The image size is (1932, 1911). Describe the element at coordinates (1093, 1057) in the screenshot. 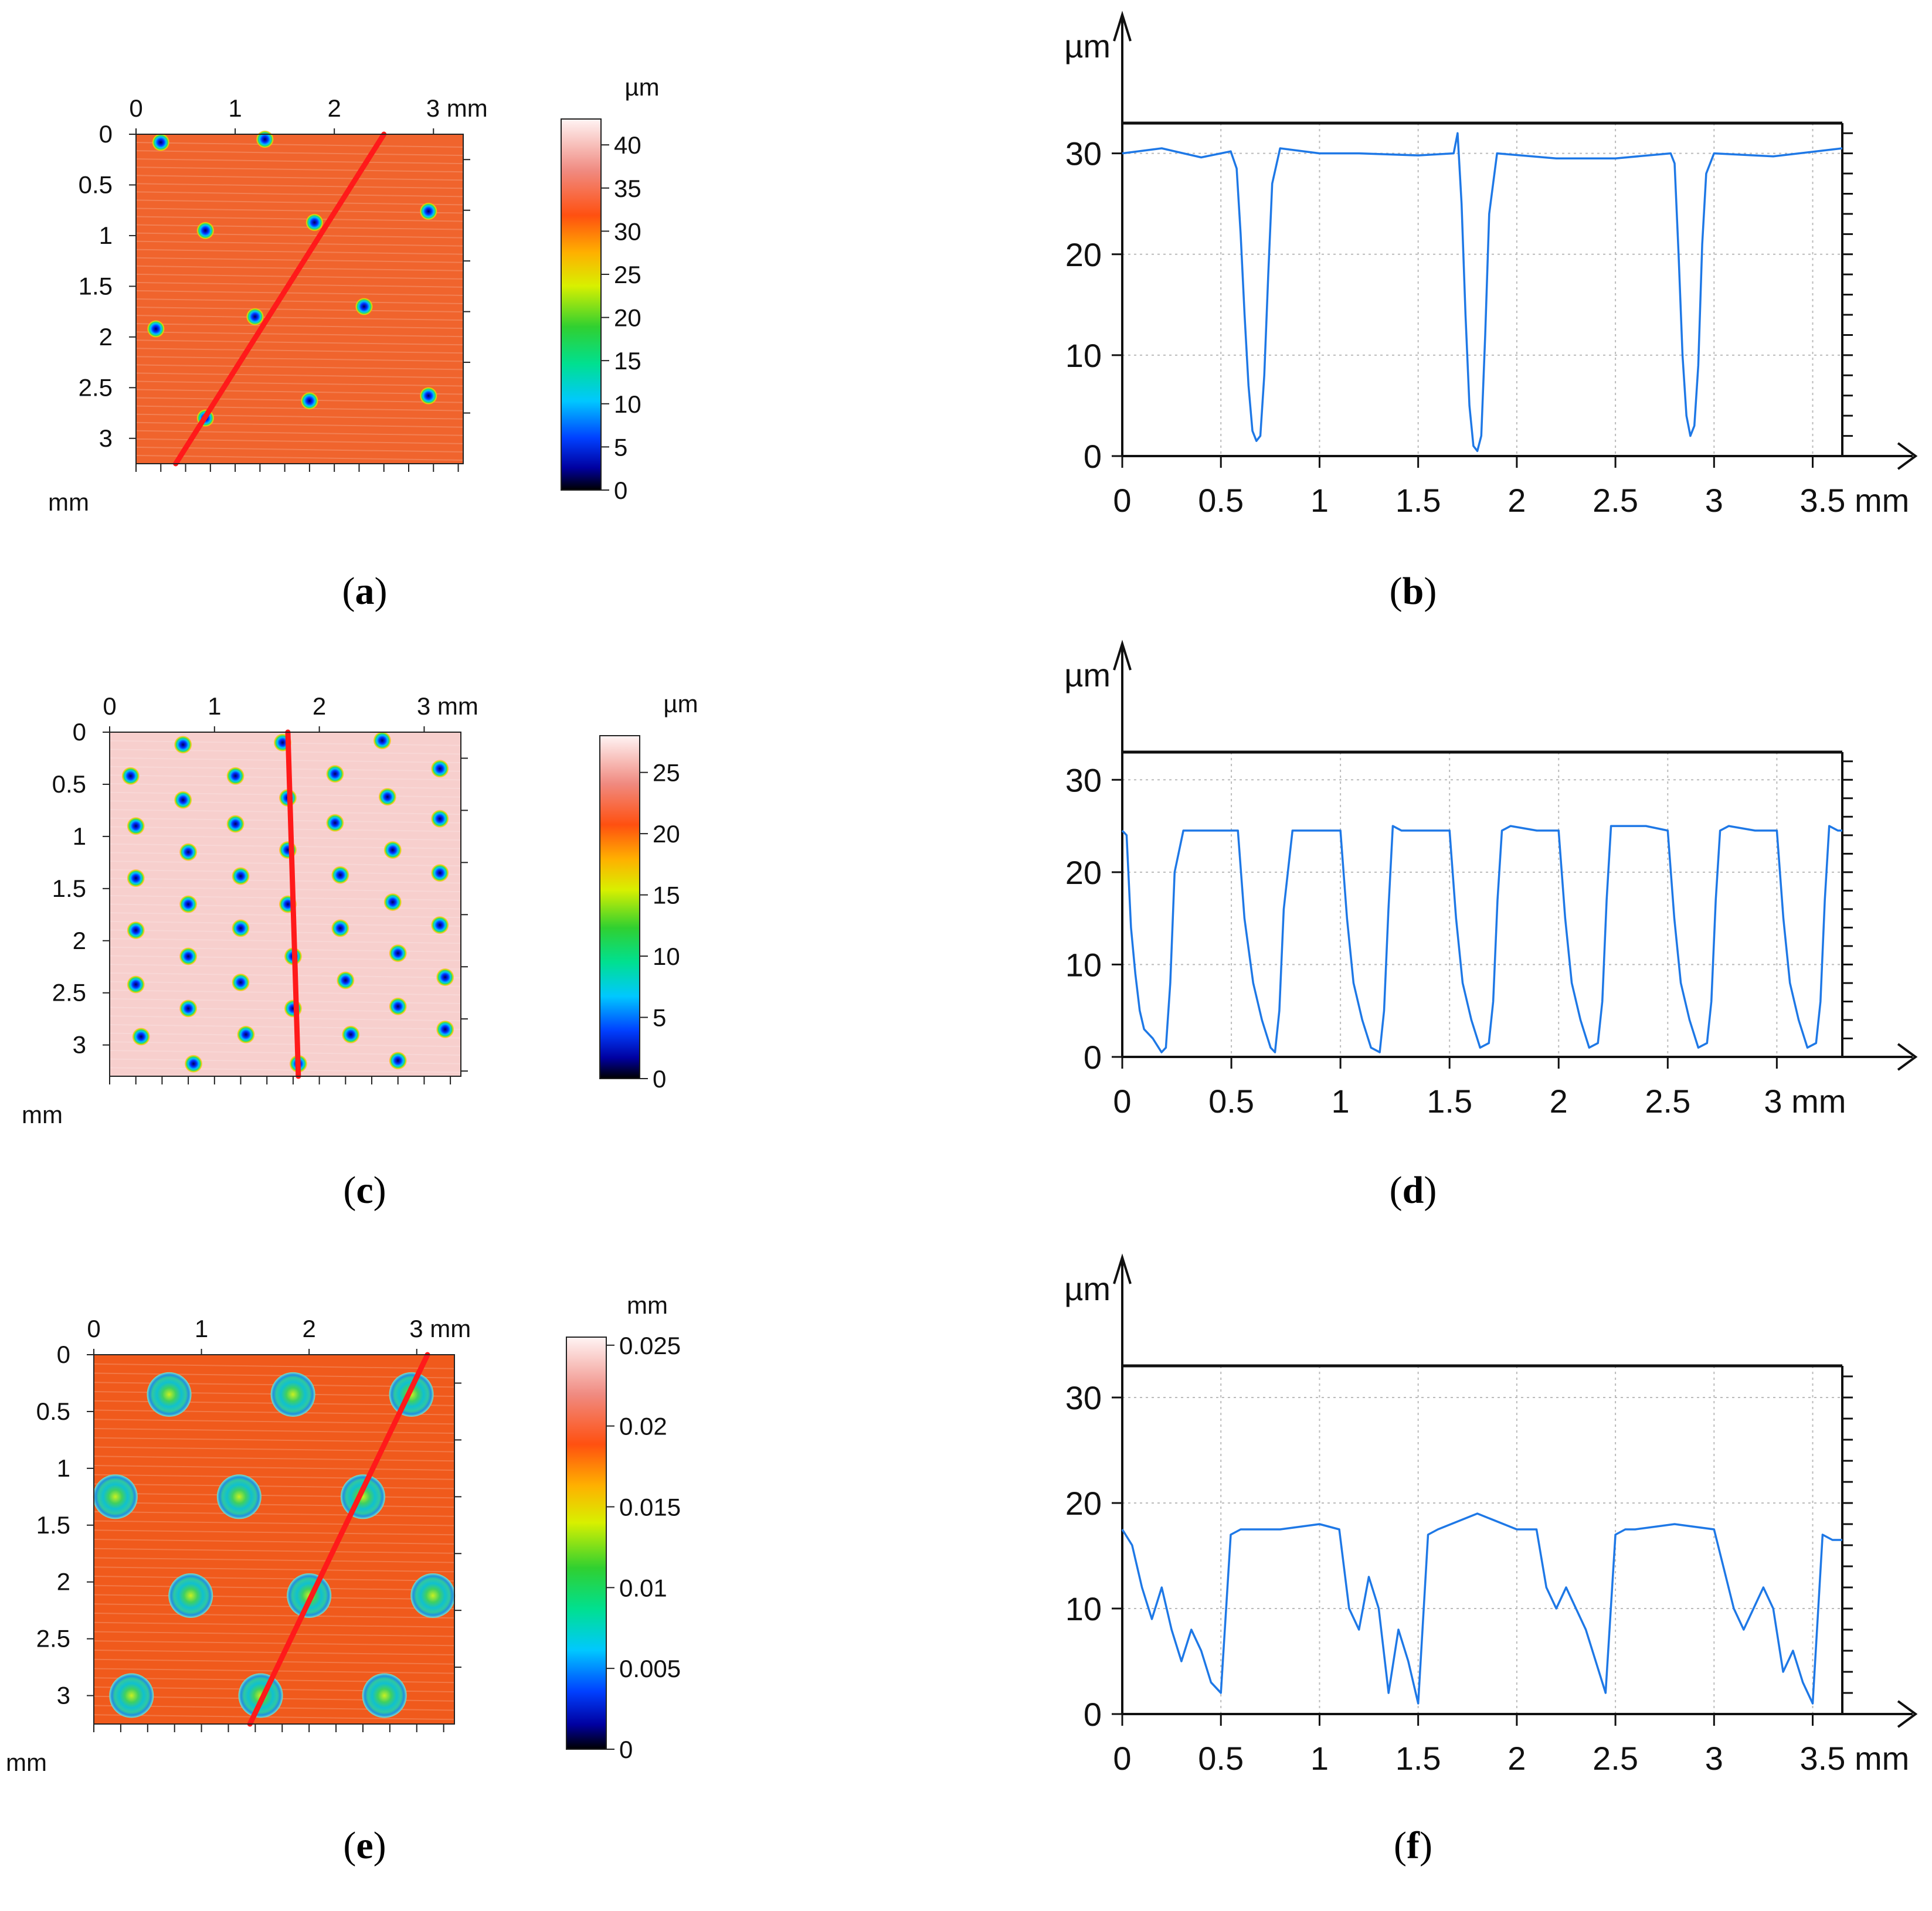

I see `y-tick-label: 0` at that location.